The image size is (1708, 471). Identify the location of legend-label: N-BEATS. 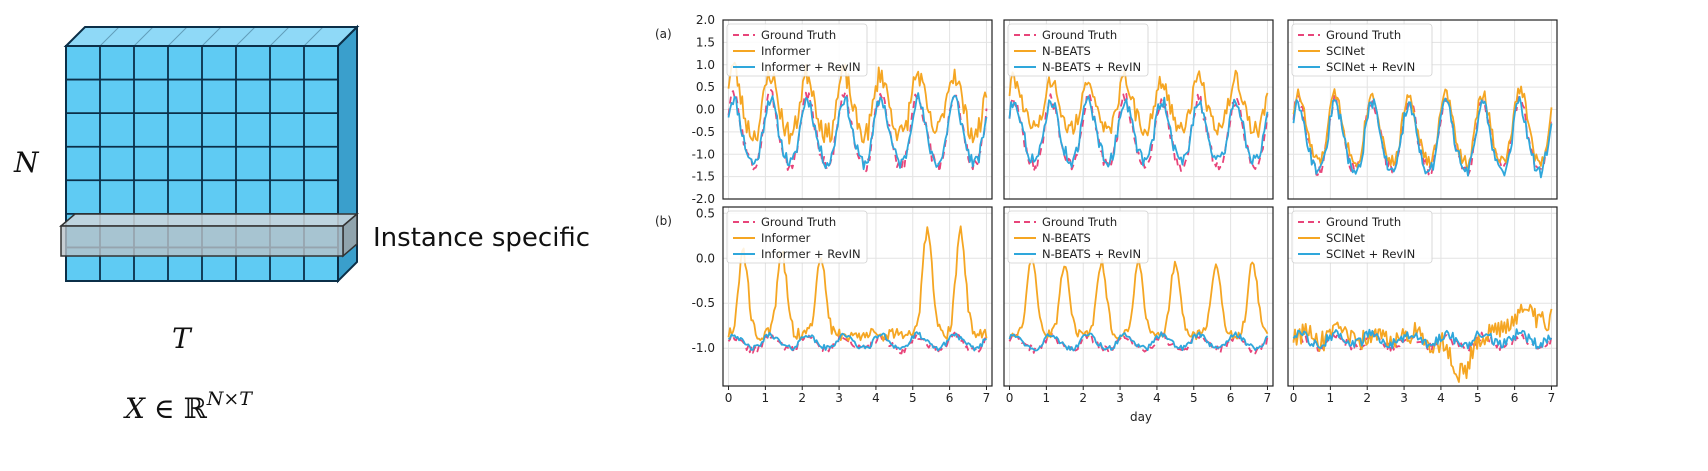
(1066, 238).